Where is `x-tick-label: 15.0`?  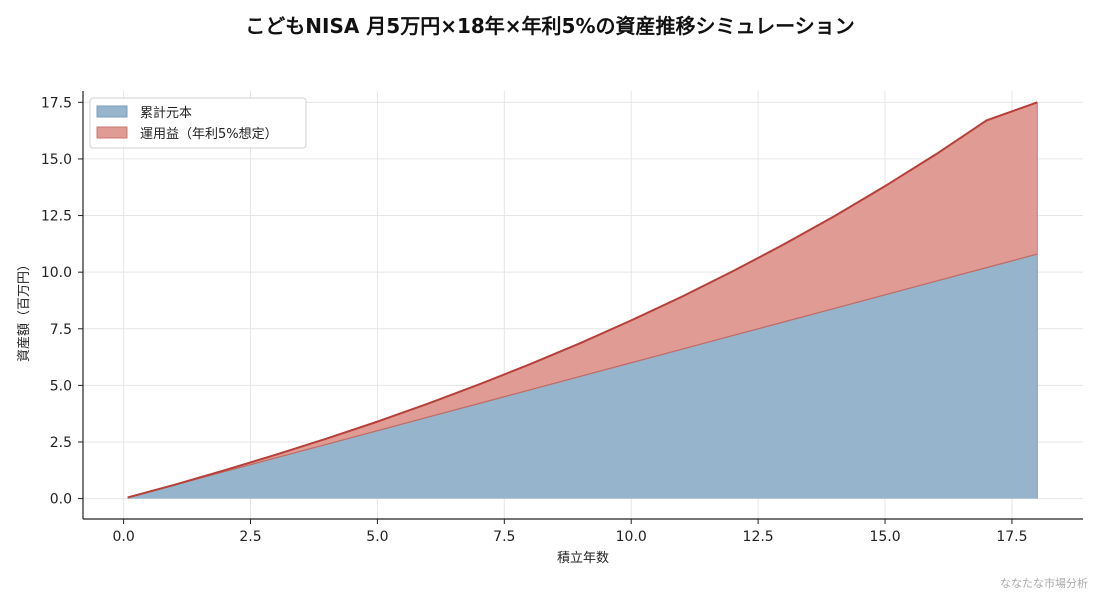
x-tick-label: 15.0 is located at coordinates (884, 537).